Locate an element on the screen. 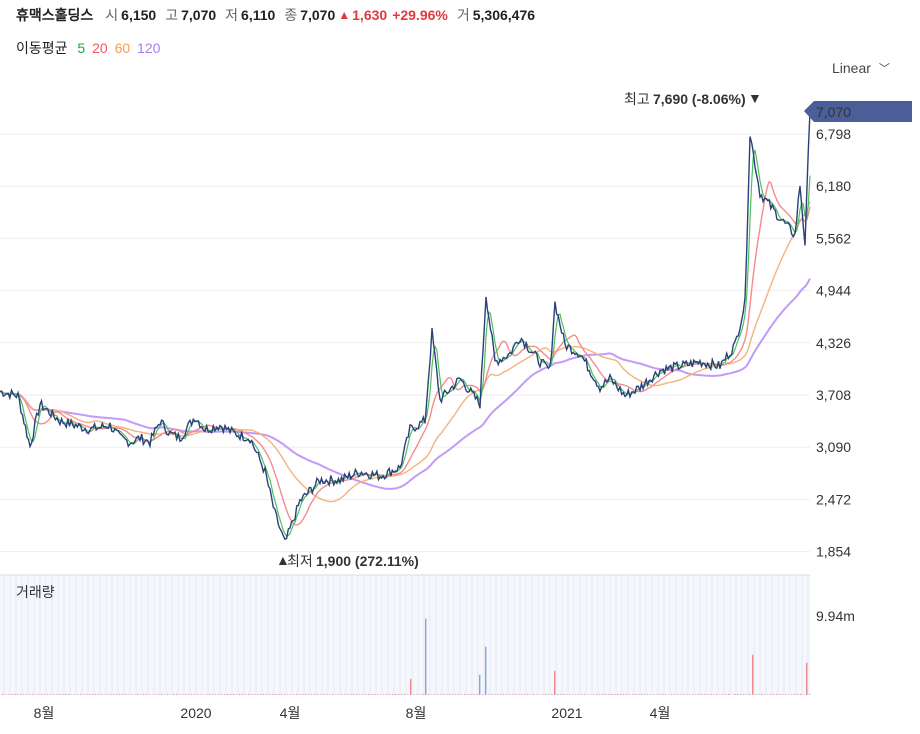  moving-average-legend: 이동평균 5 20 60 120 is located at coordinates (89, 48).